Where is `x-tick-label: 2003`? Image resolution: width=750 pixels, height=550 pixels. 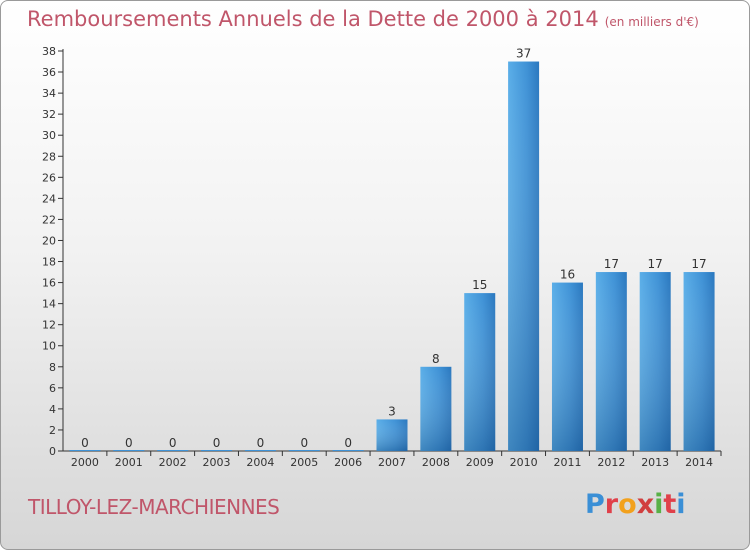
x-tick-label: 2003 is located at coordinates (217, 462).